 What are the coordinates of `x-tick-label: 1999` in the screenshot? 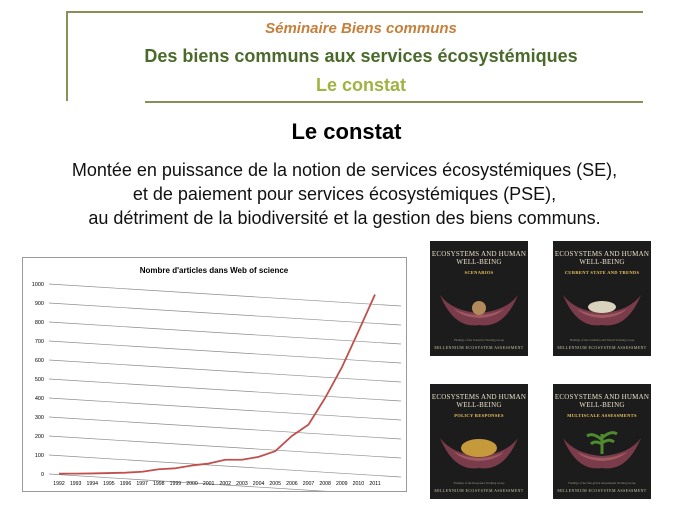 It's located at (176, 484).